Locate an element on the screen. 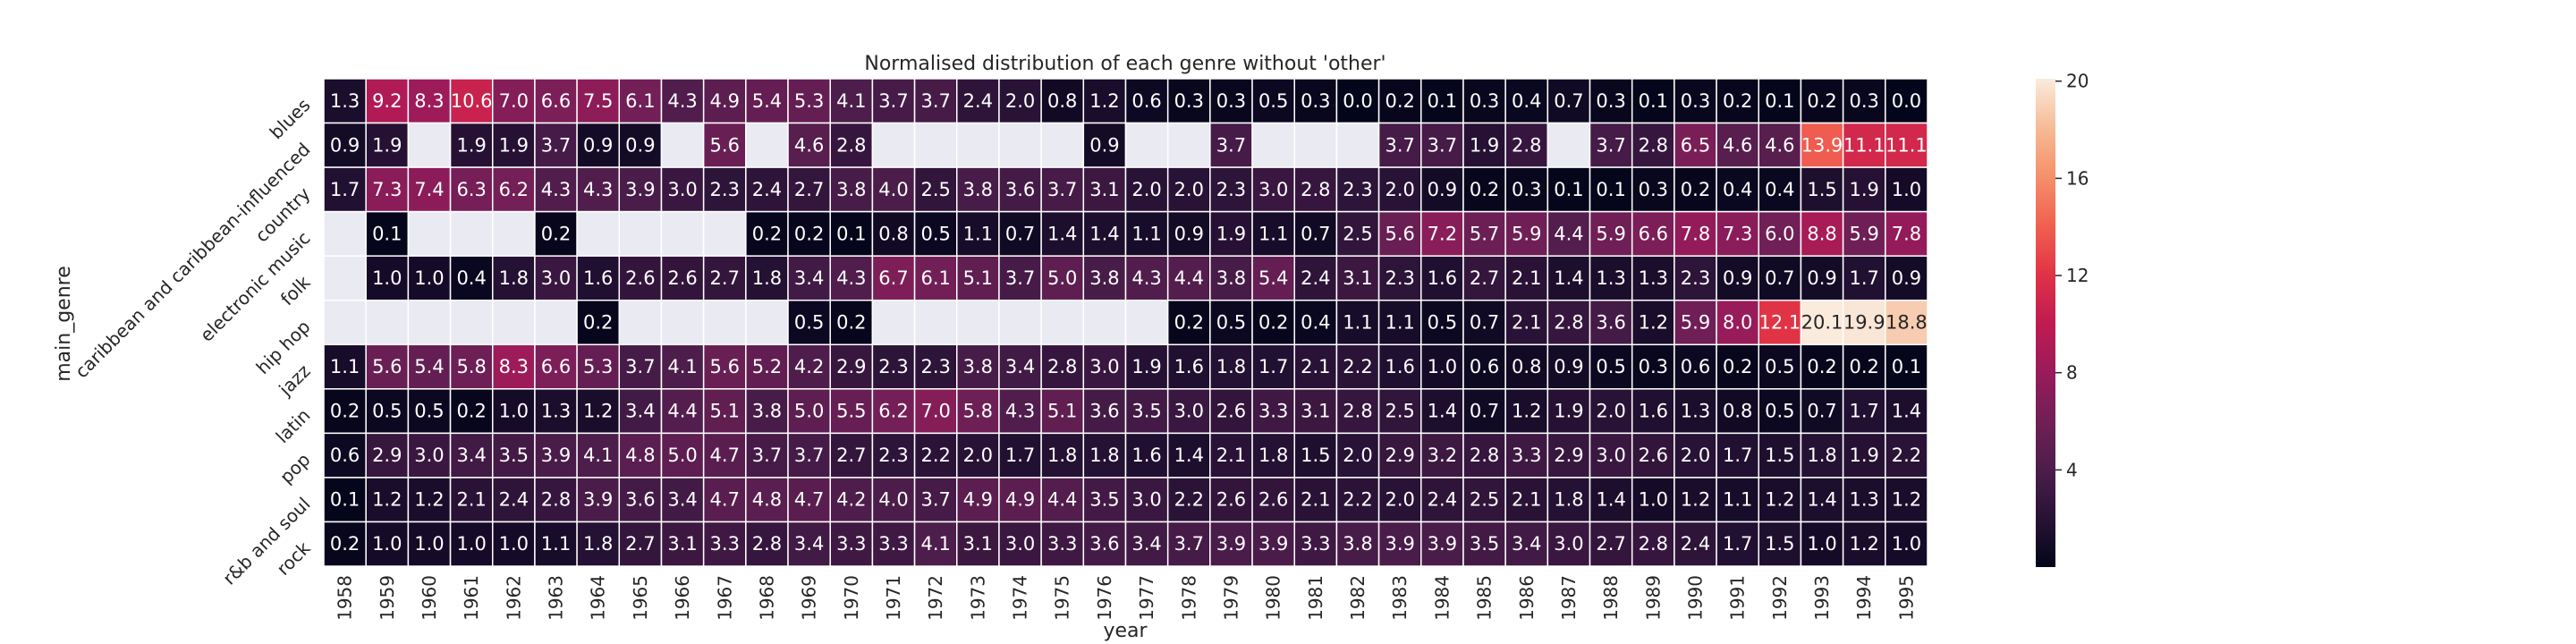 The width and height of the screenshot is (2576, 644). x-tick-label: 1974 is located at coordinates (1020, 598).